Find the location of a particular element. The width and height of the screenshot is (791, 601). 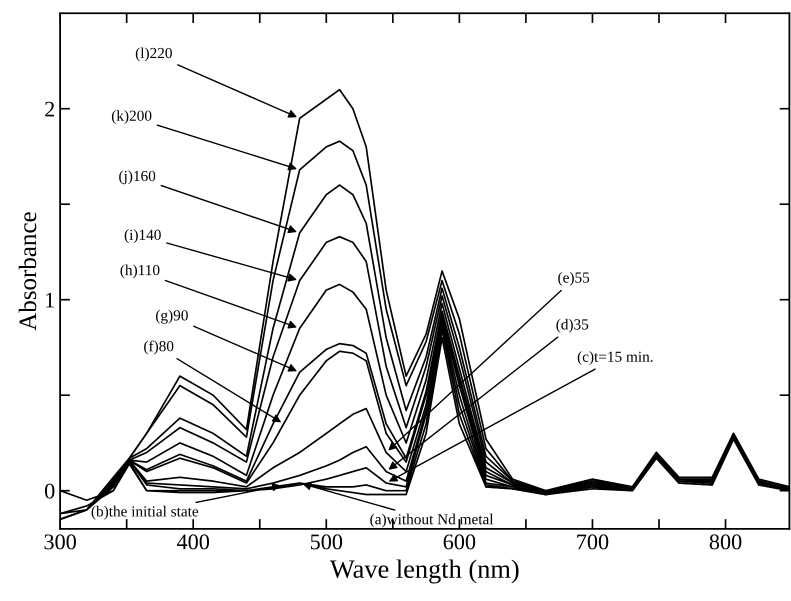

y-tick-label: 0 is located at coordinates (49, 491).